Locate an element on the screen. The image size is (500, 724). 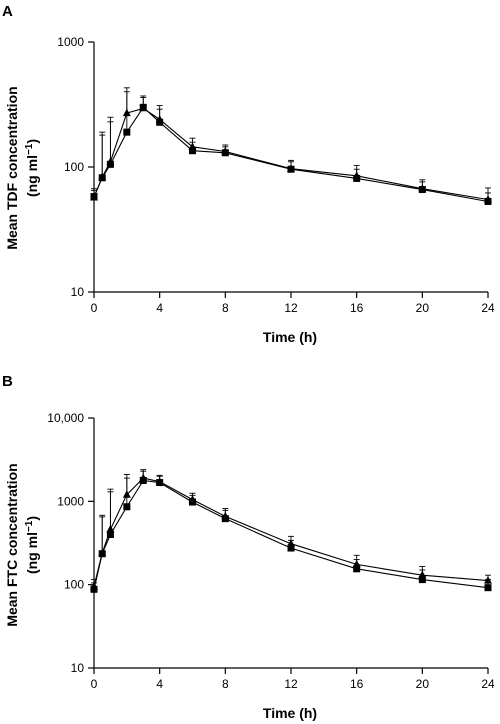
panel-letter: A is located at coordinates (7, 11).